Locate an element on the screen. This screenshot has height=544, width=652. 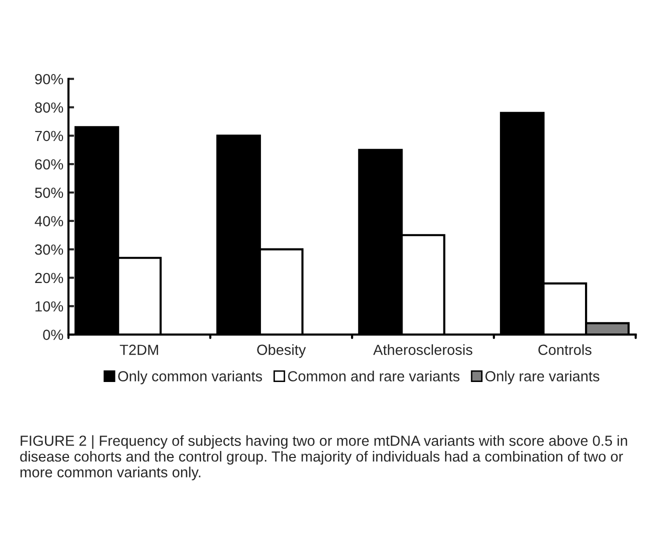
x-tick-label: Atherosclerosis is located at coordinates (422, 349).